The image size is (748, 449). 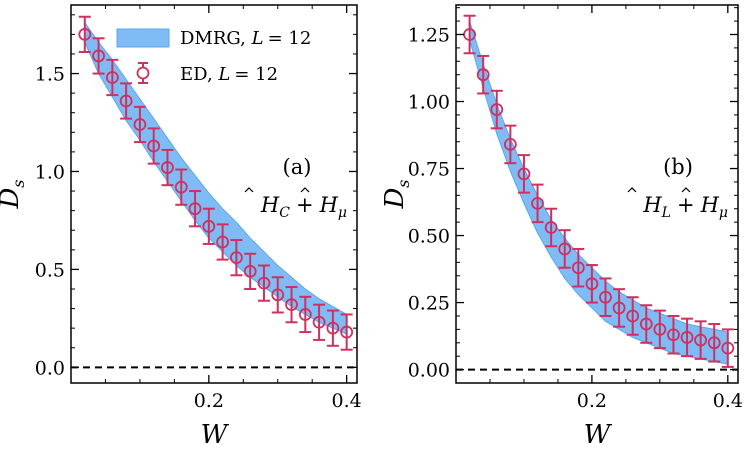 What do you see at coordinates (143, 38) in the screenshot?
I see `legend-swatch-dmrg` at bounding box center [143, 38].